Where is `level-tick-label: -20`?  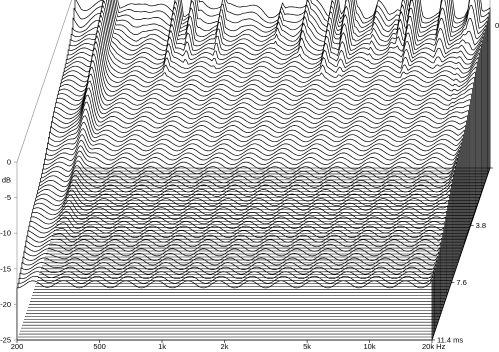 level-tick-label: -20 is located at coordinates (5, 304).